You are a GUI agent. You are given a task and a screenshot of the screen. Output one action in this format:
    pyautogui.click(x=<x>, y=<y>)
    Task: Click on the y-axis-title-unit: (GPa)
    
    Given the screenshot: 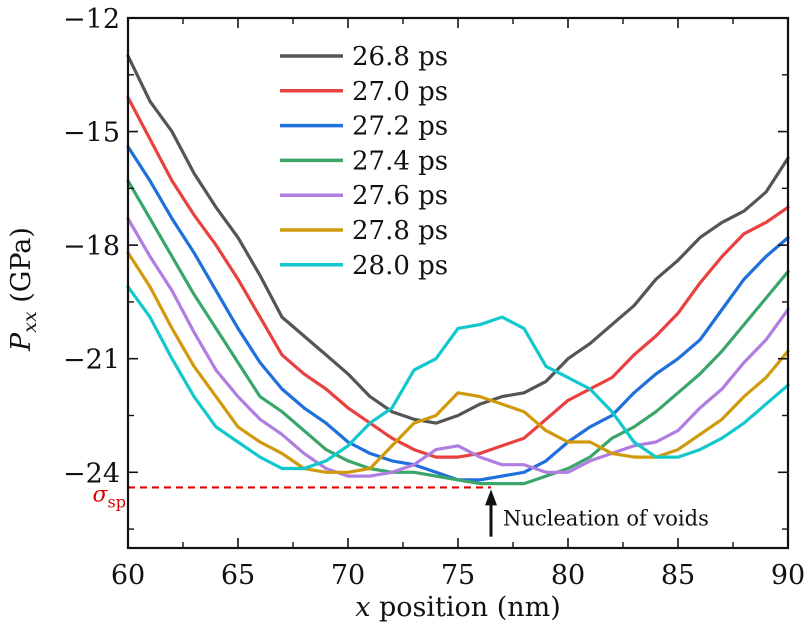 What is the action you would take?
    pyautogui.click(x=21, y=269)
    